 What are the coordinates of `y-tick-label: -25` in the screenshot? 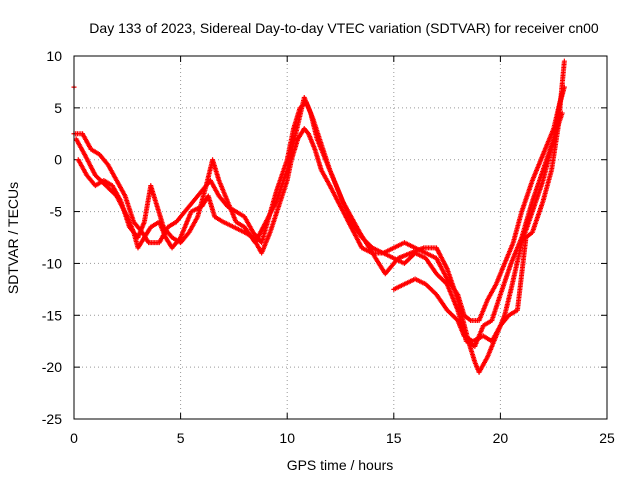 It's located at (52, 419).